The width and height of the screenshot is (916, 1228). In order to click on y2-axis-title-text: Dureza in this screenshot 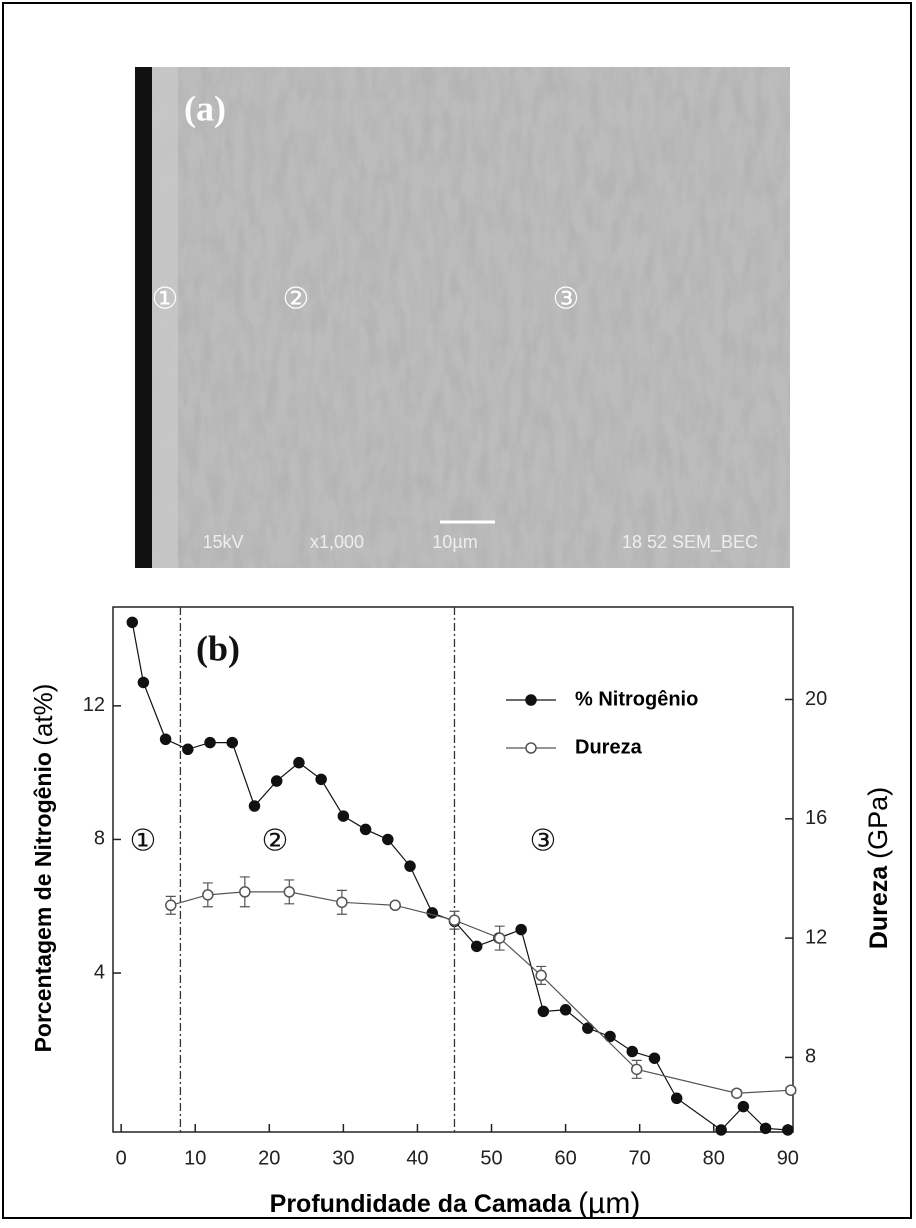, I will do `click(879, 907)`.